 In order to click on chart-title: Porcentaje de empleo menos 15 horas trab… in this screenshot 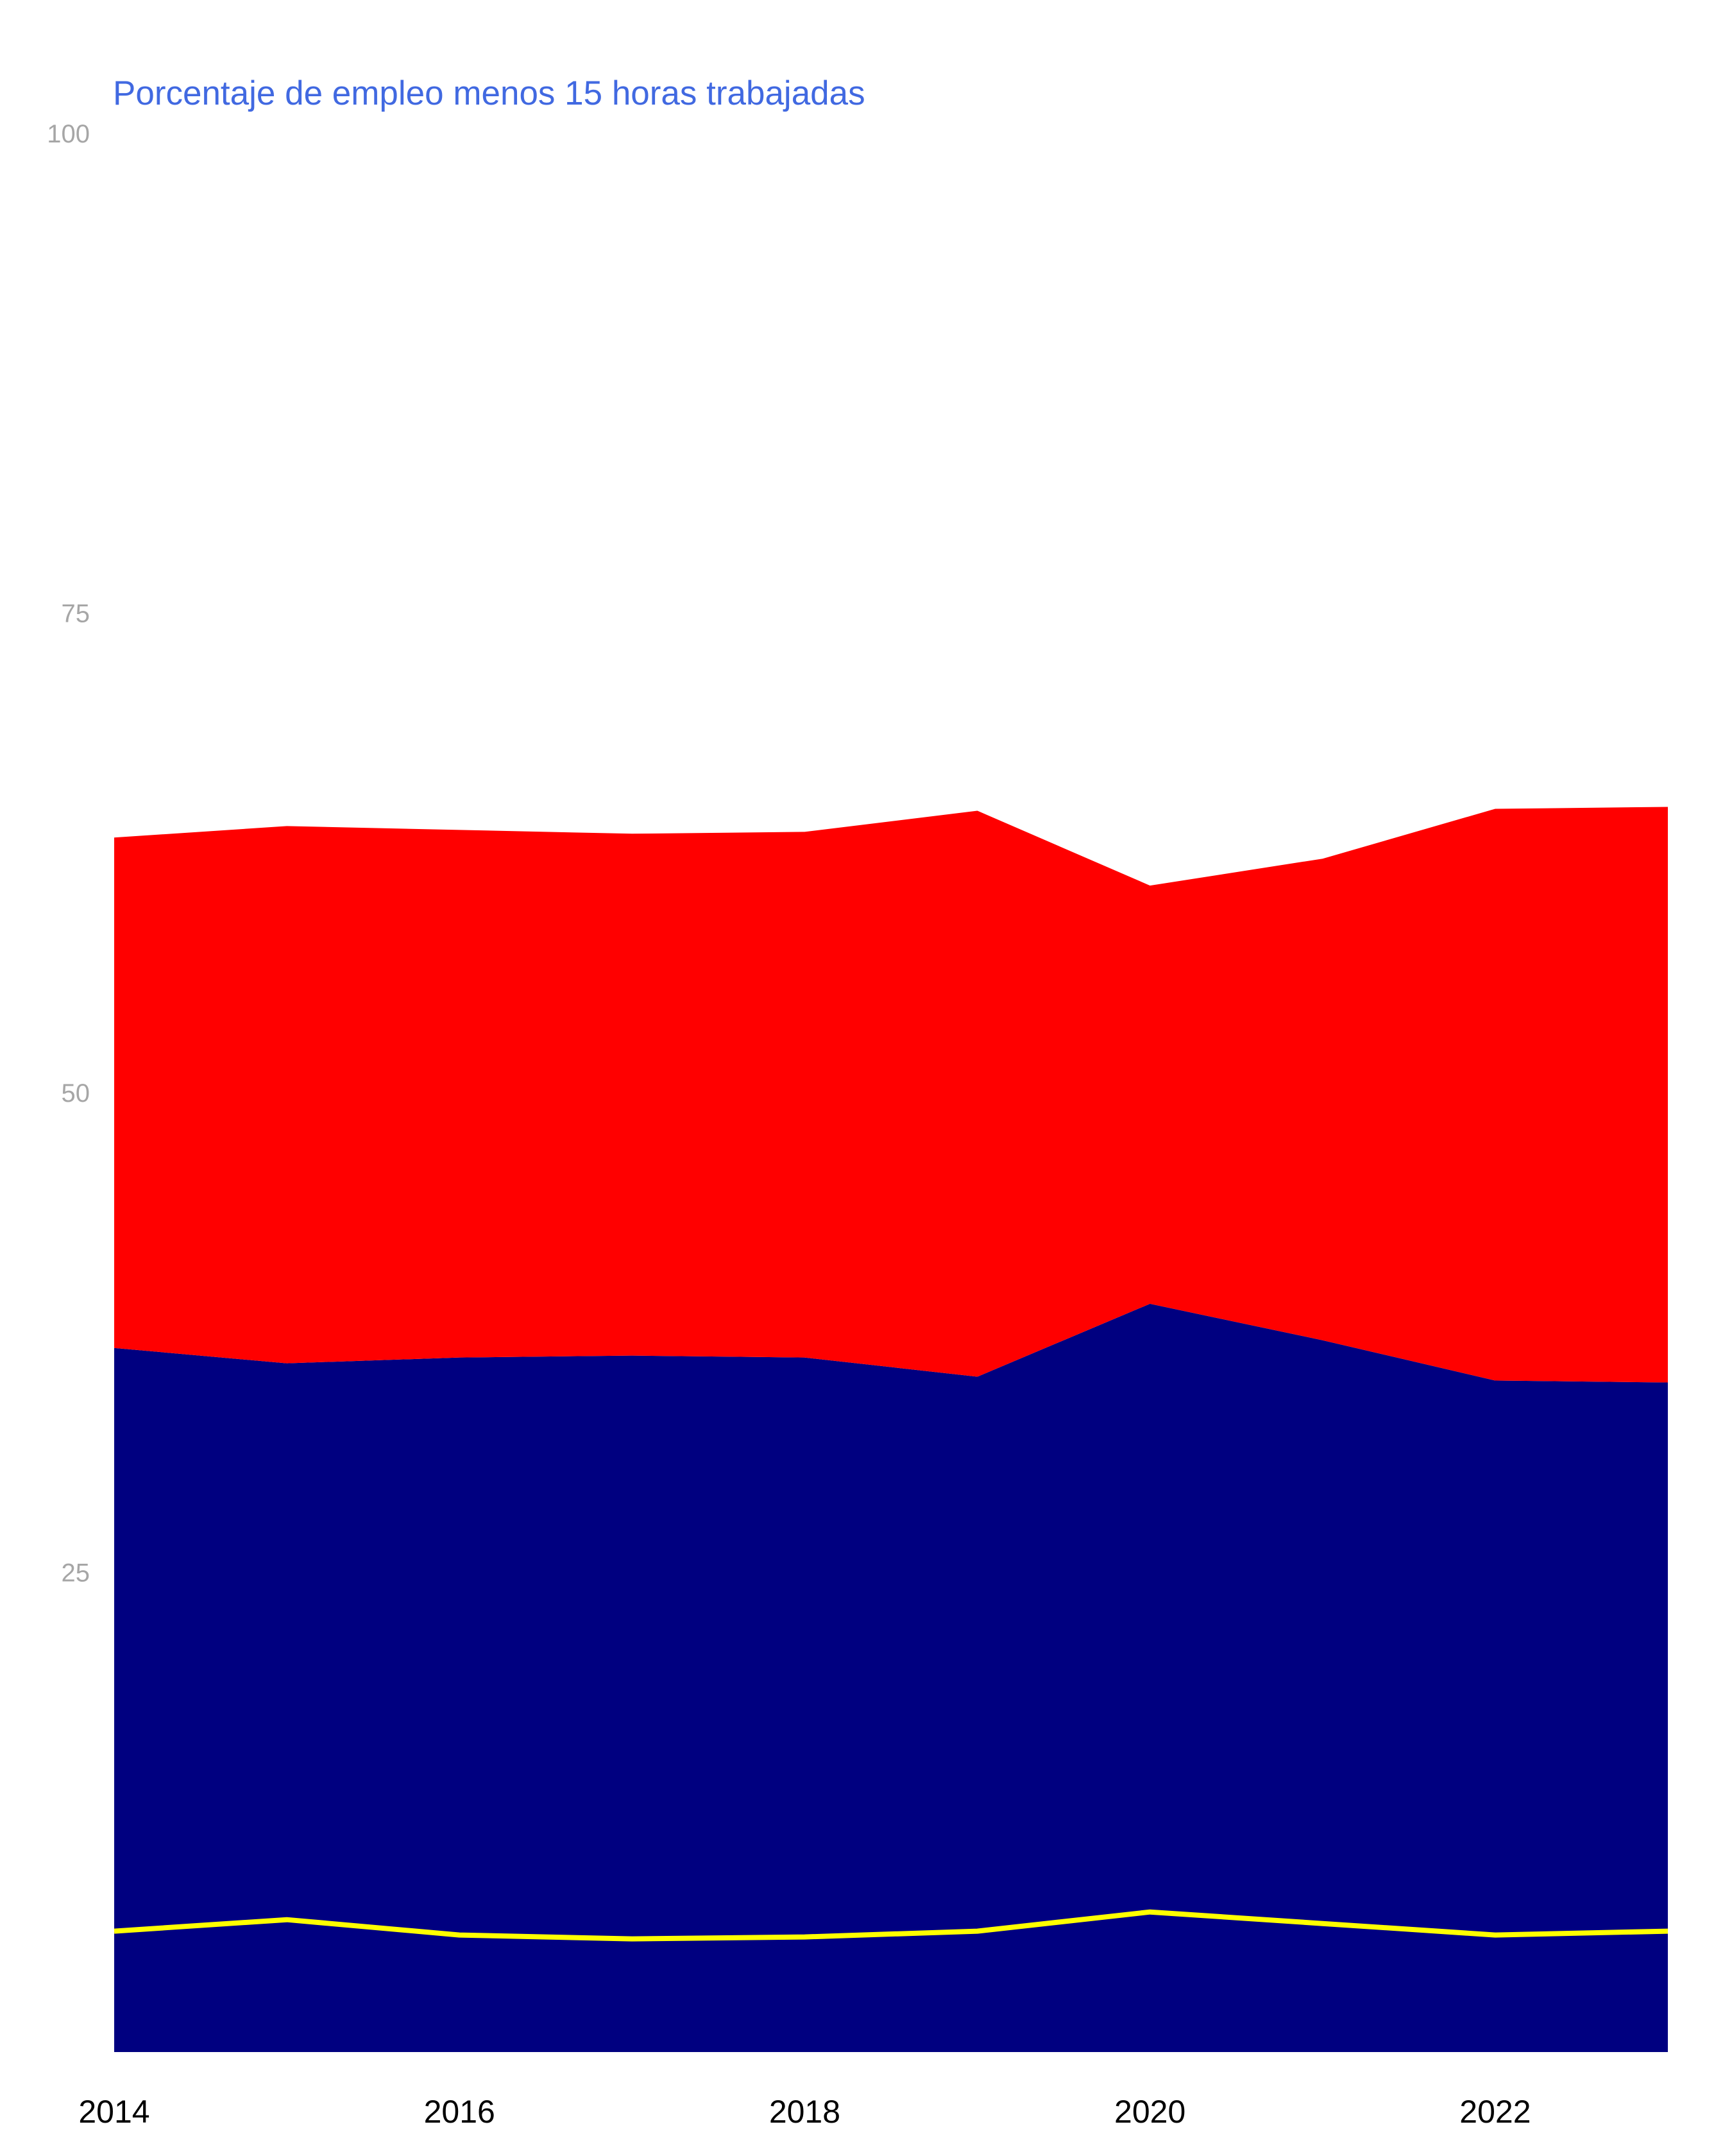, I will do `click(489, 93)`.